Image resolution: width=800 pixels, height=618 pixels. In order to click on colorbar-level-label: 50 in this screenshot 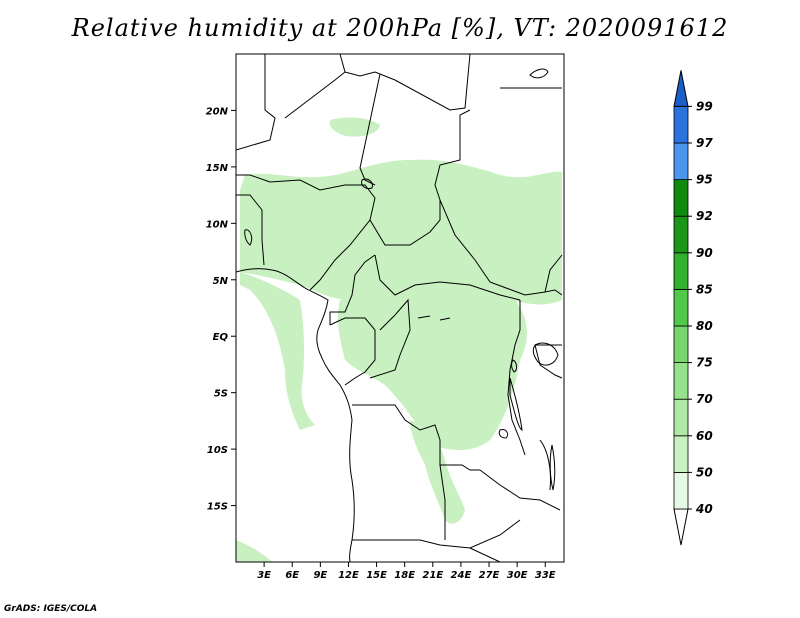, I will do `click(704, 472)`.